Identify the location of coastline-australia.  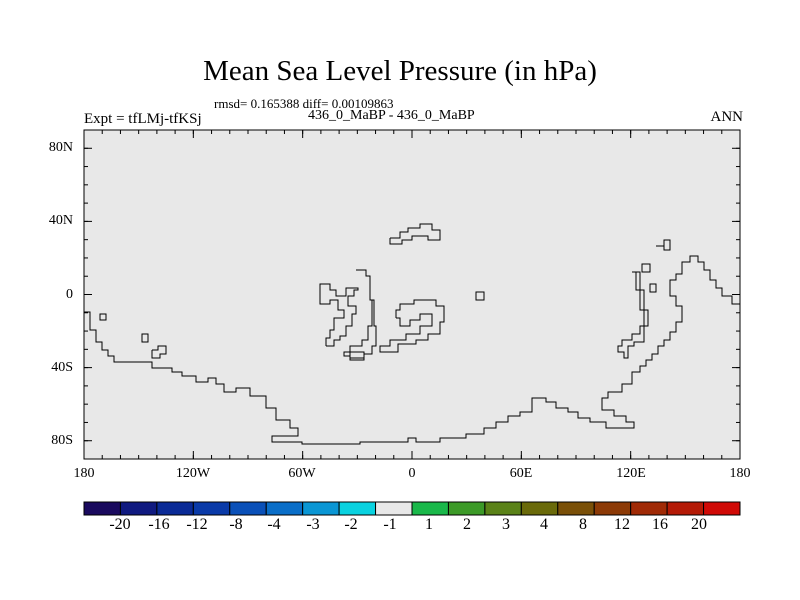
(633, 315).